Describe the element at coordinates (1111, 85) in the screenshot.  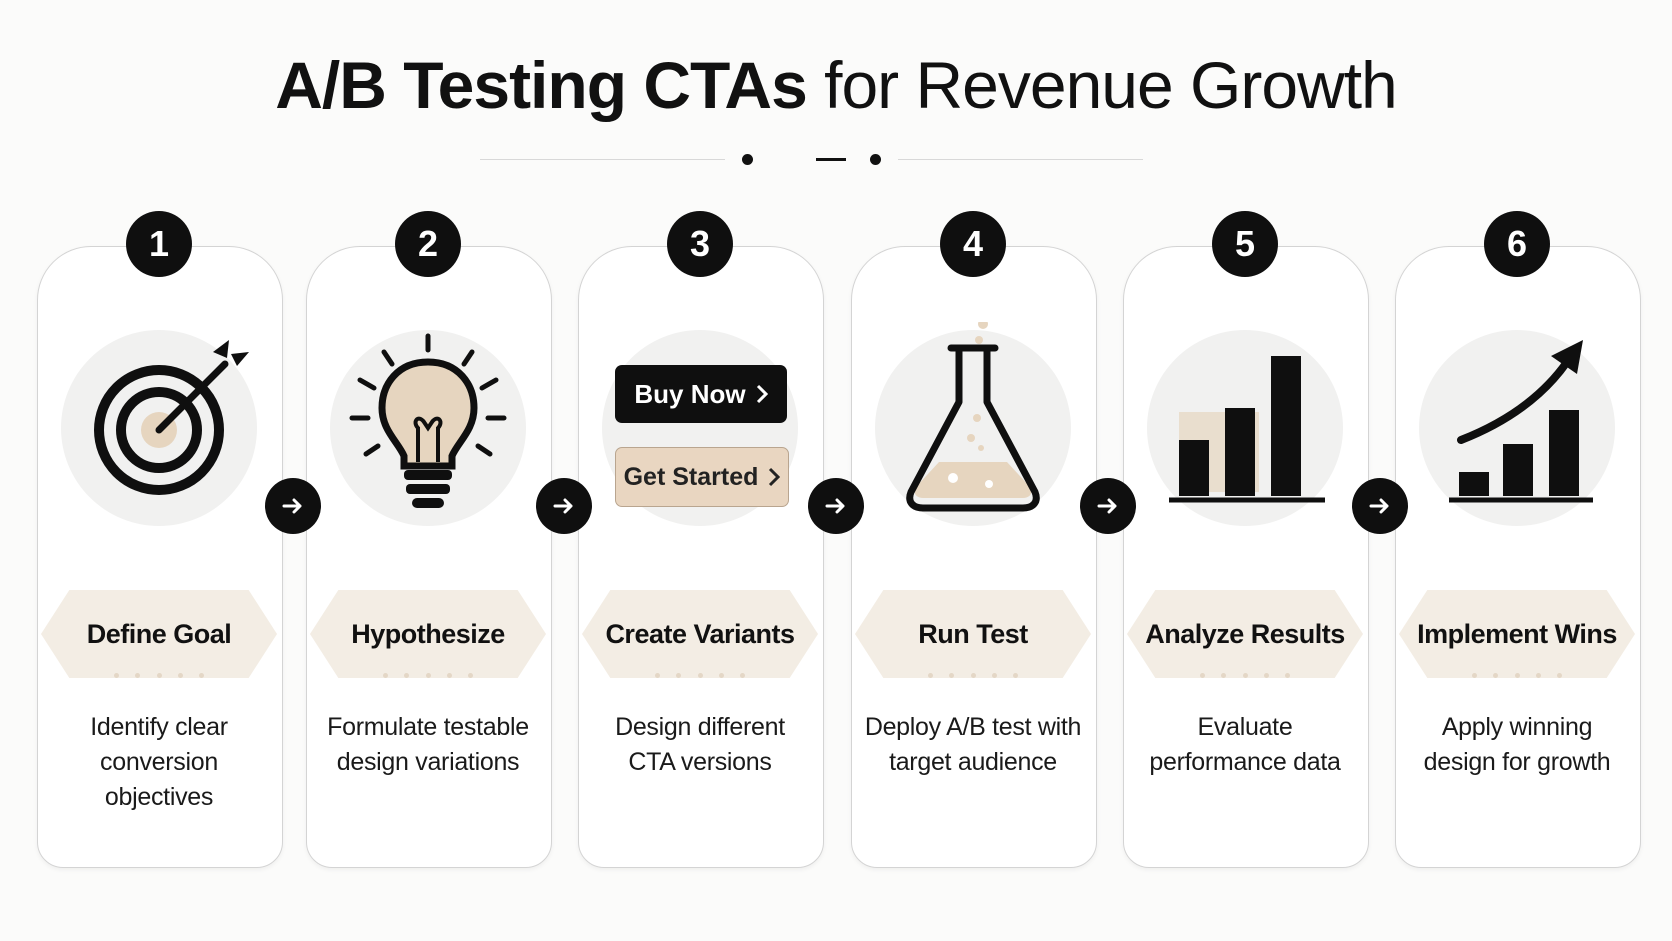
I see `title-light: for Revenue Growth` at that location.